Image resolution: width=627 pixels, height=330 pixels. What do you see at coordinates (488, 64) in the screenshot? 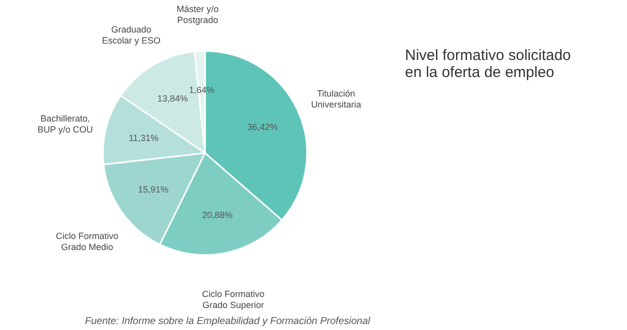
I see `text: Nivel formativo solicitado en la oferta de empleo` at bounding box center [488, 64].